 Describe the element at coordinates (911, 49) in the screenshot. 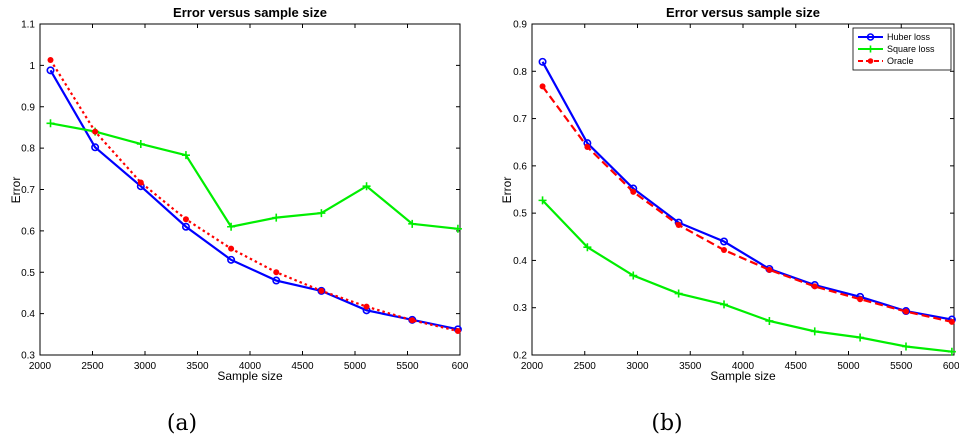

I see `legend-label-square: Square loss` at that location.